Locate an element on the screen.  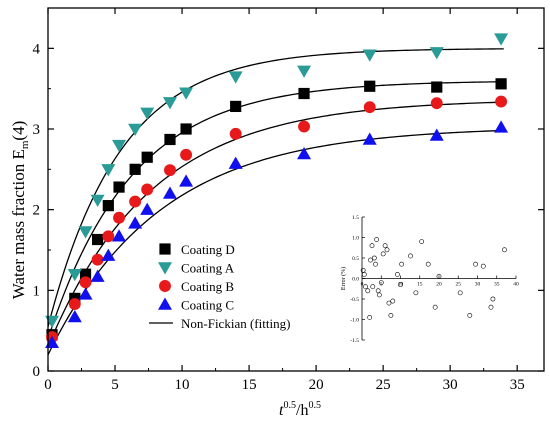
legend-label: Coating B is located at coordinates (207, 286).